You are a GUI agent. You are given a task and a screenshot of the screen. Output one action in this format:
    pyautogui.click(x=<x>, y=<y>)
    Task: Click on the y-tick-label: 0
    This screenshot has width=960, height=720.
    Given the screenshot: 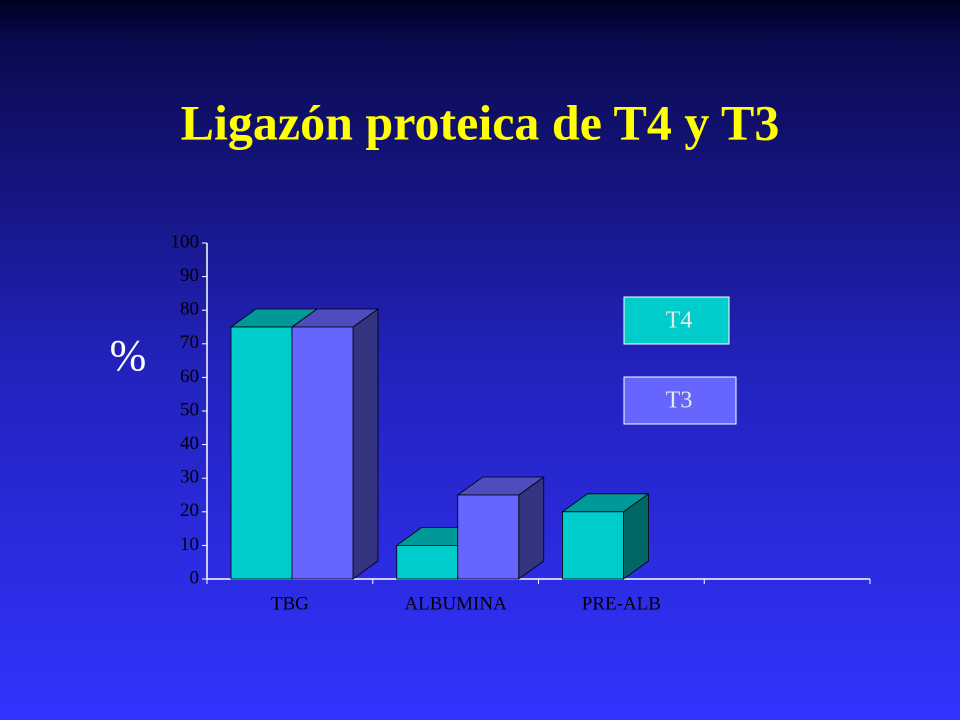 What is the action you would take?
    pyautogui.click(x=195, y=577)
    